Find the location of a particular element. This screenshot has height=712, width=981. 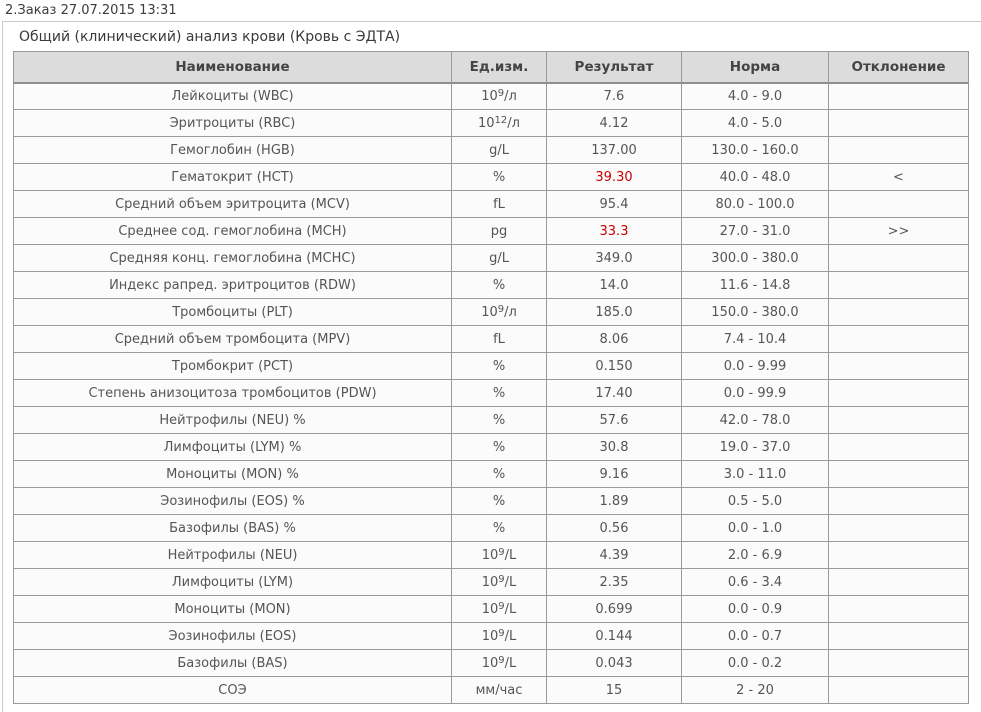

result-cell: 2.35 is located at coordinates (614, 582).